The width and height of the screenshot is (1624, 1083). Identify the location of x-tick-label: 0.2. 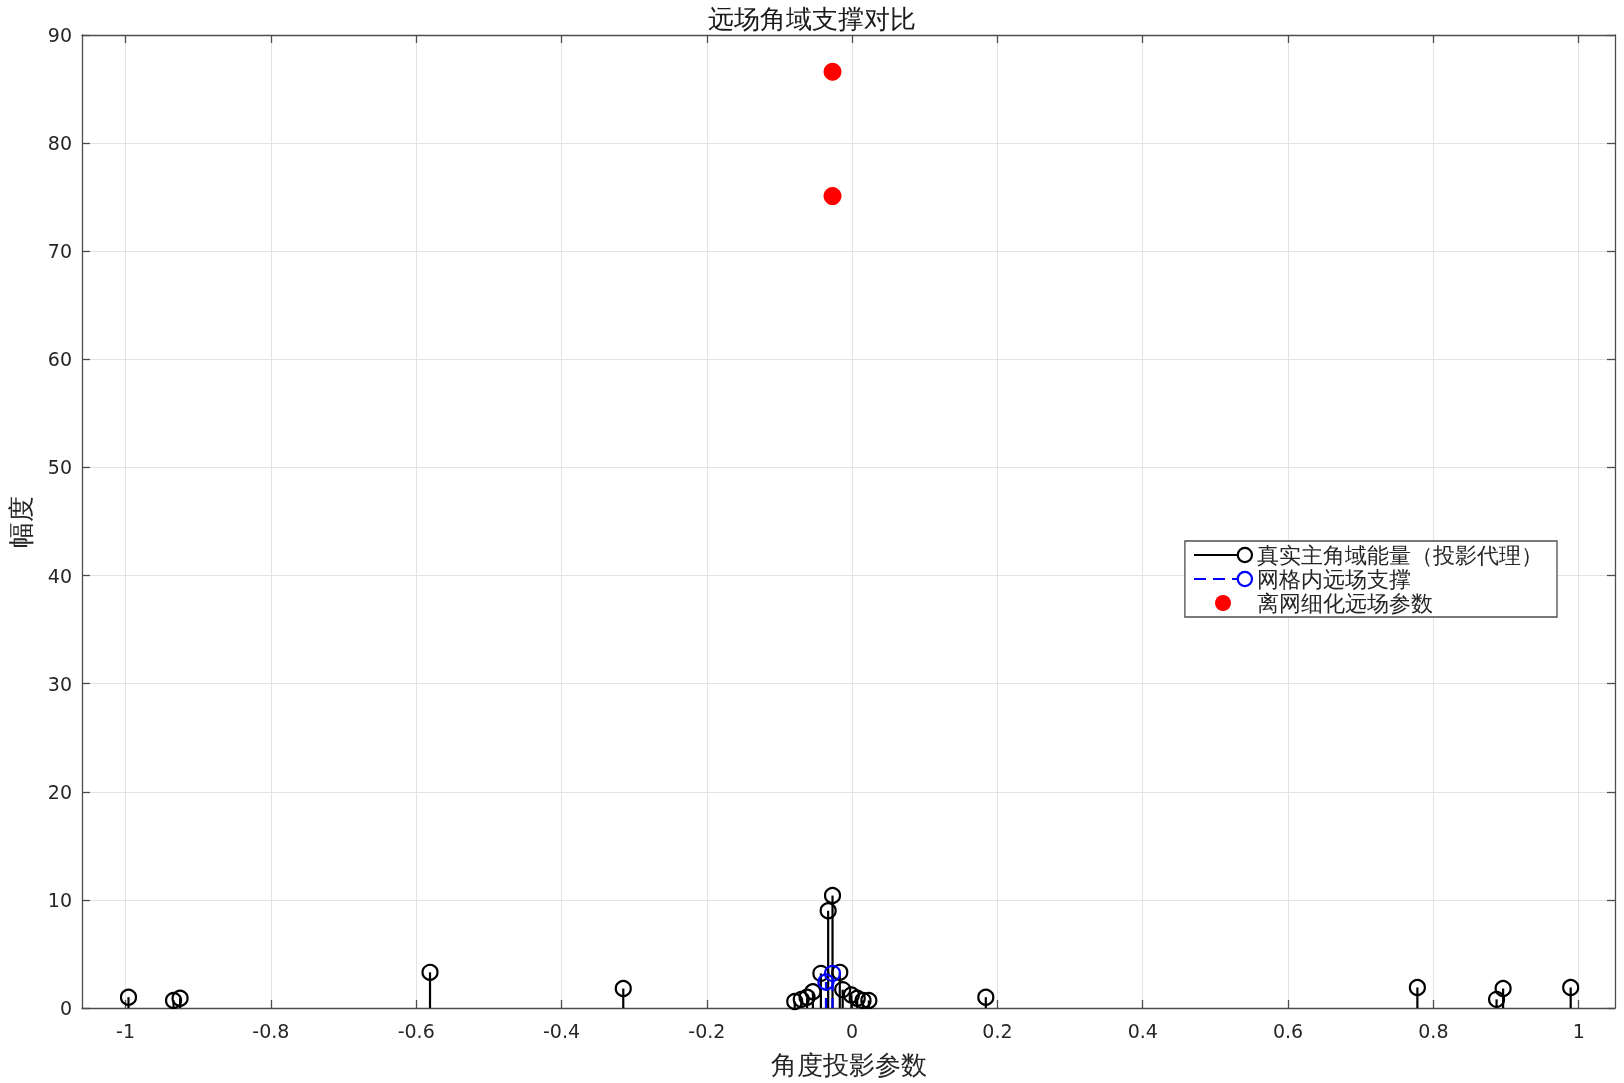
(997, 1030).